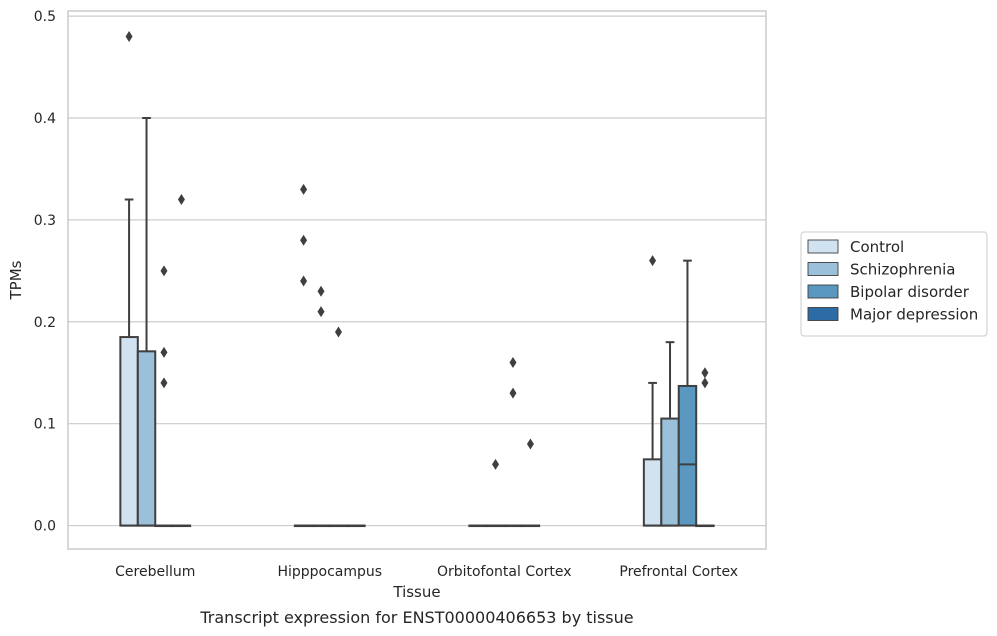 The image size is (997, 636). I want to click on x-tick-label: Orbitofontal Cortex, so click(504, 572).